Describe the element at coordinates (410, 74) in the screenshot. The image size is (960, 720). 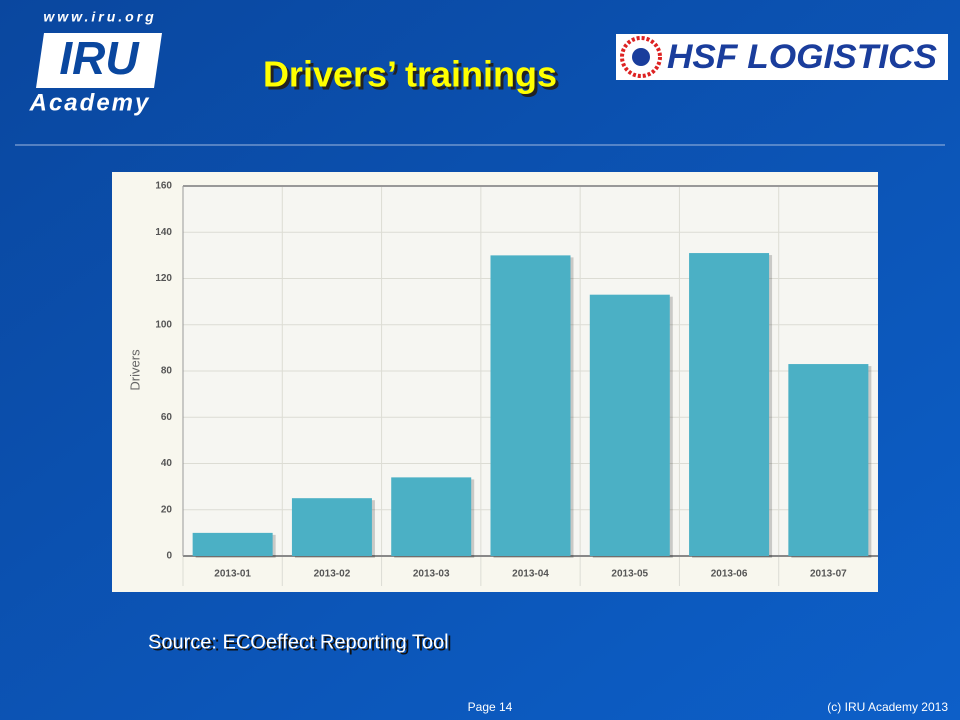
I see `slide-title: Drivers’ trainings` at that location.